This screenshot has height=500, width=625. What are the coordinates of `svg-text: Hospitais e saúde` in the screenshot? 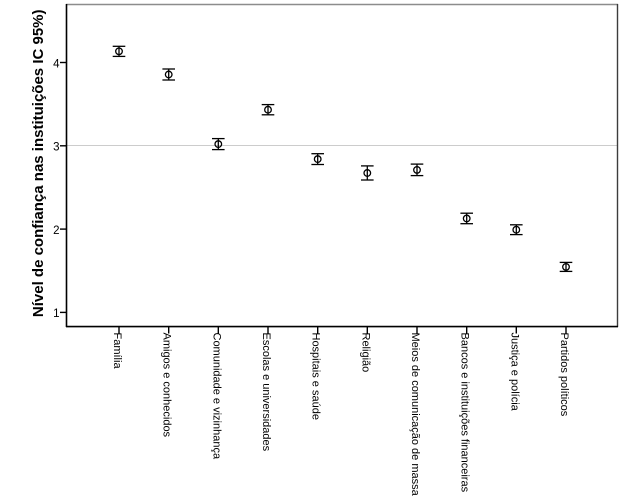 It's located at (316, 376).